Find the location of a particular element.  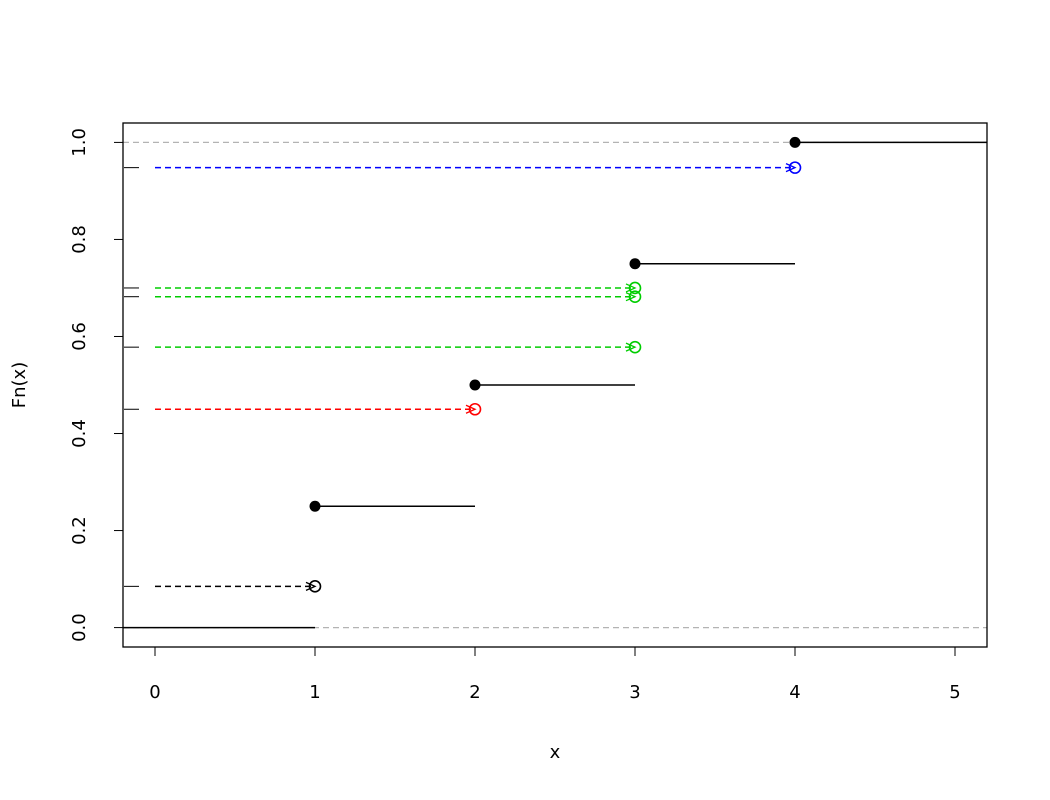

y-axis-label: Fn(x) is located at coordinates (19, 385).